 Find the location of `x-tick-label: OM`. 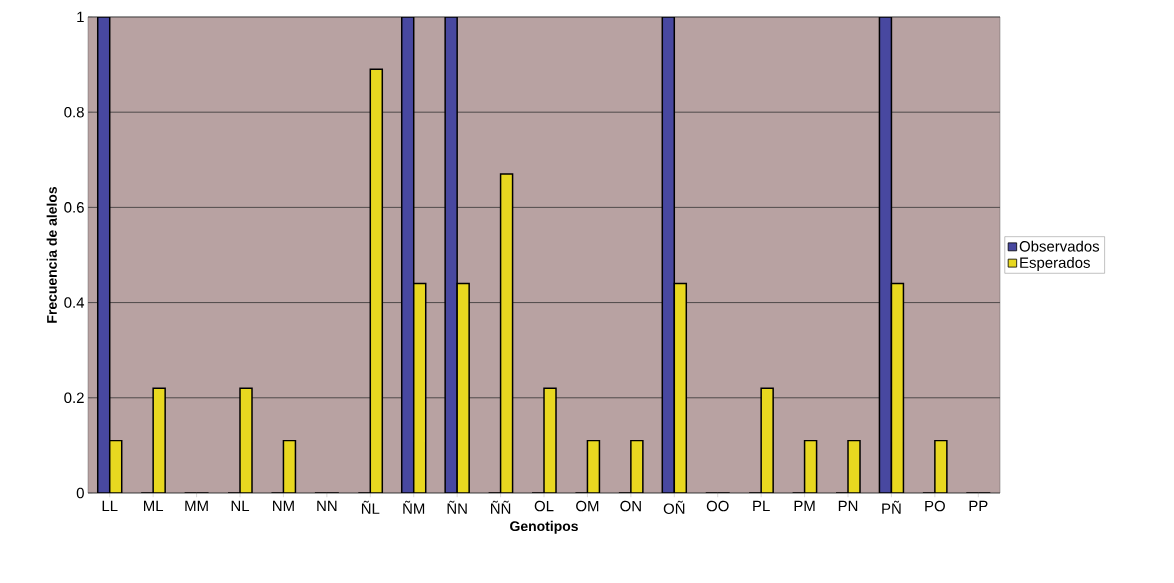

x-tick-label: OM is located at coordinates (587, 506).